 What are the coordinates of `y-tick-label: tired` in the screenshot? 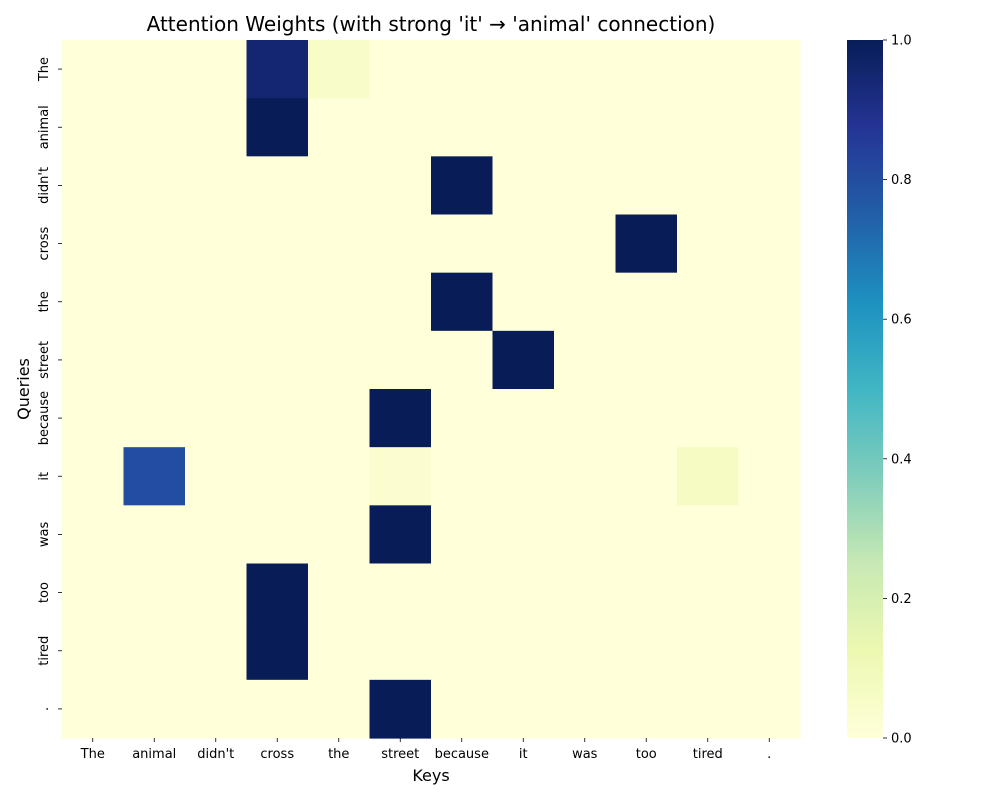 It's located at (44, 651).